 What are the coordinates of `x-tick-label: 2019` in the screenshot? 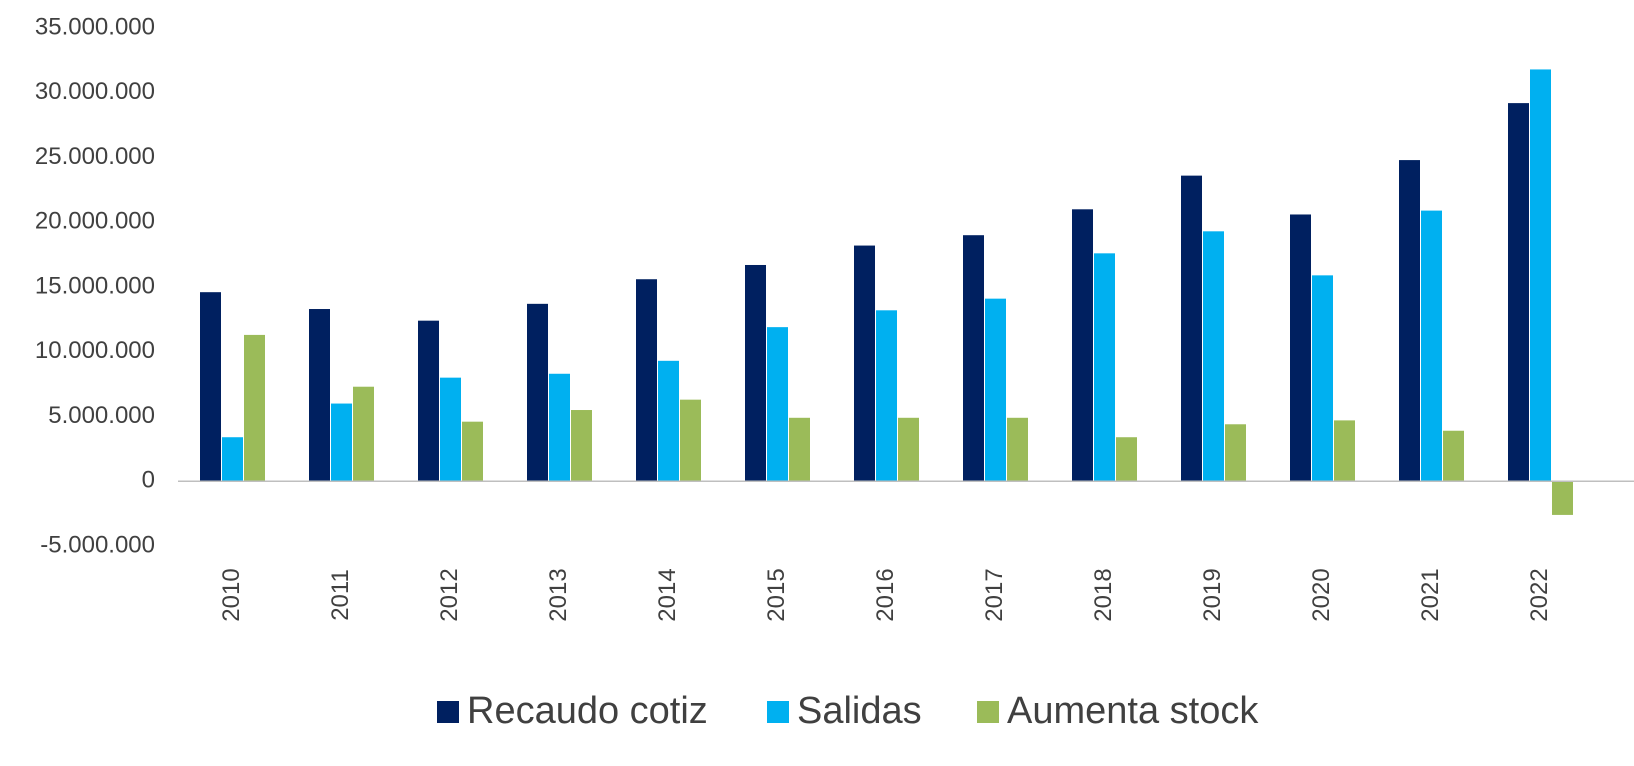 It's located at (1212, 594).